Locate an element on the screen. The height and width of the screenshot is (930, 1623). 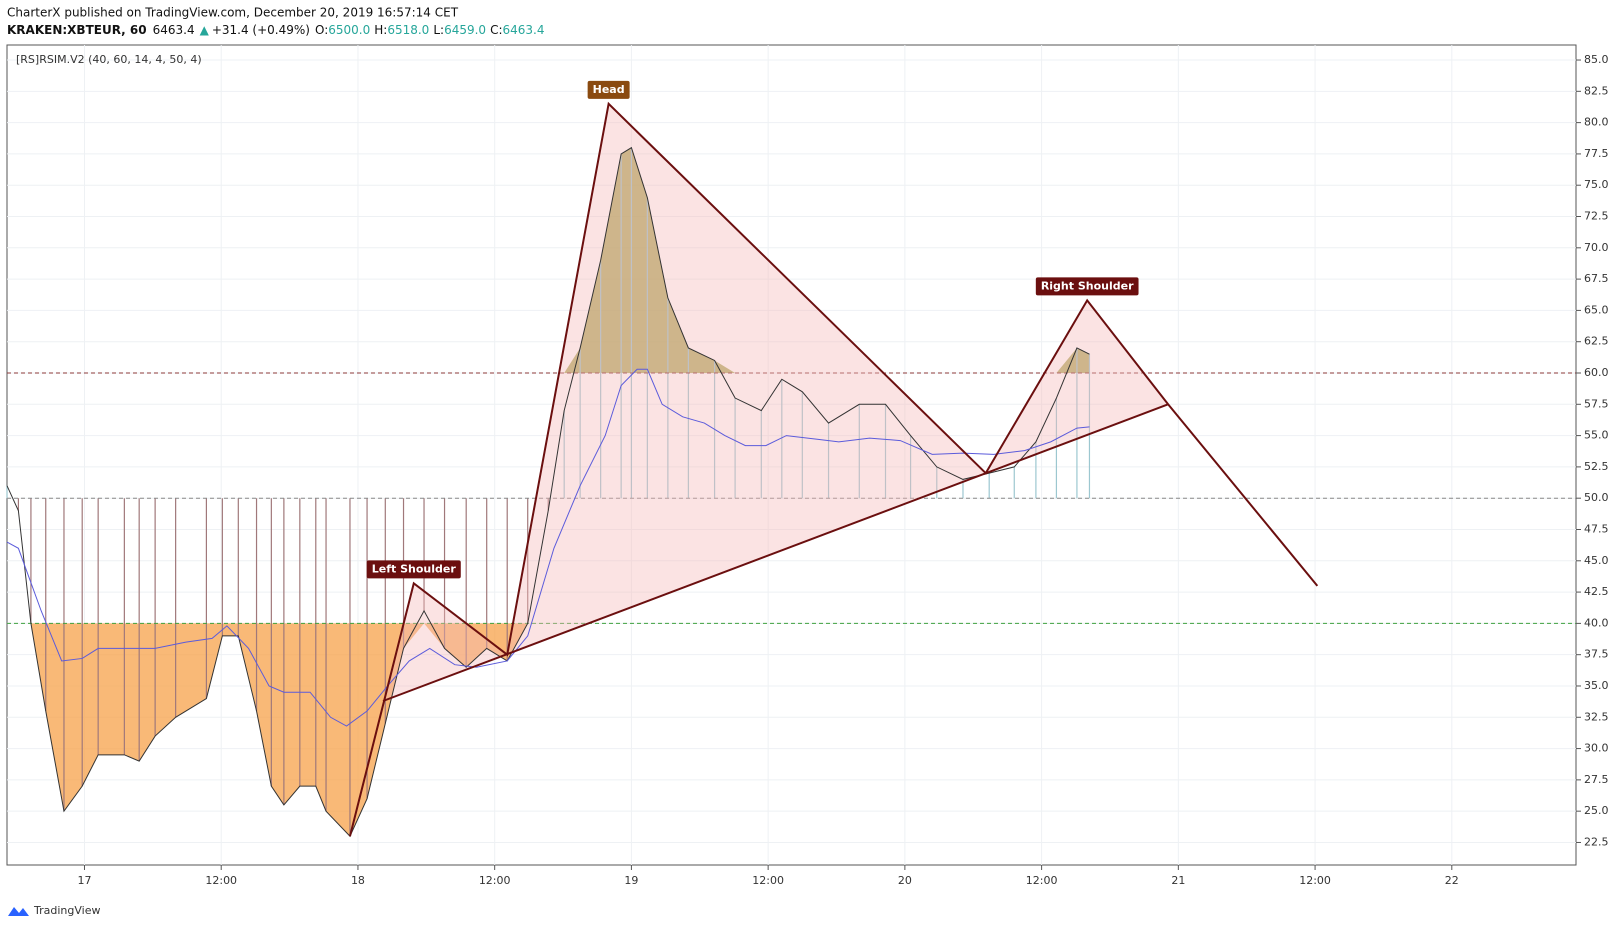
brand: TradingView is located at coordinates (66, 910).